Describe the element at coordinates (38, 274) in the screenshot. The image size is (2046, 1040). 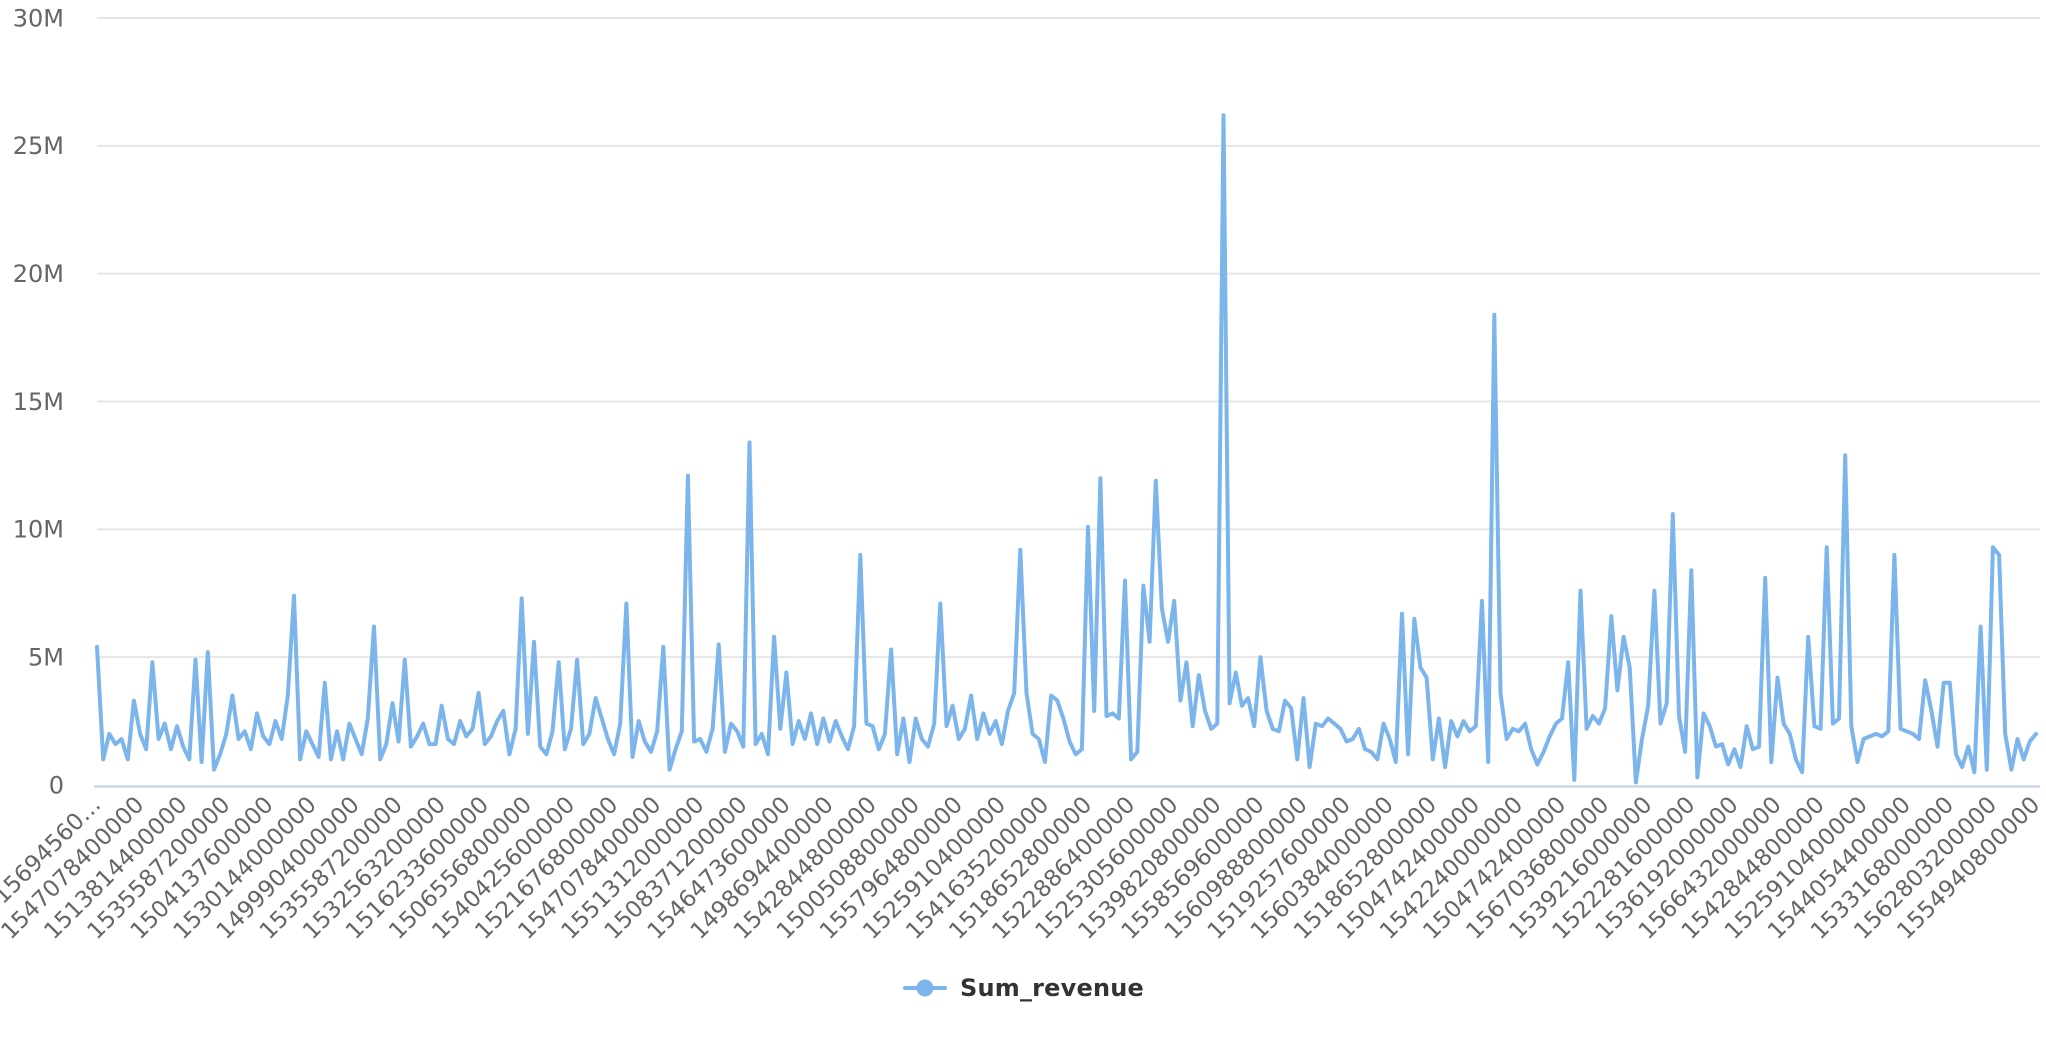
I see `y-axis-label: 20M` at that location.